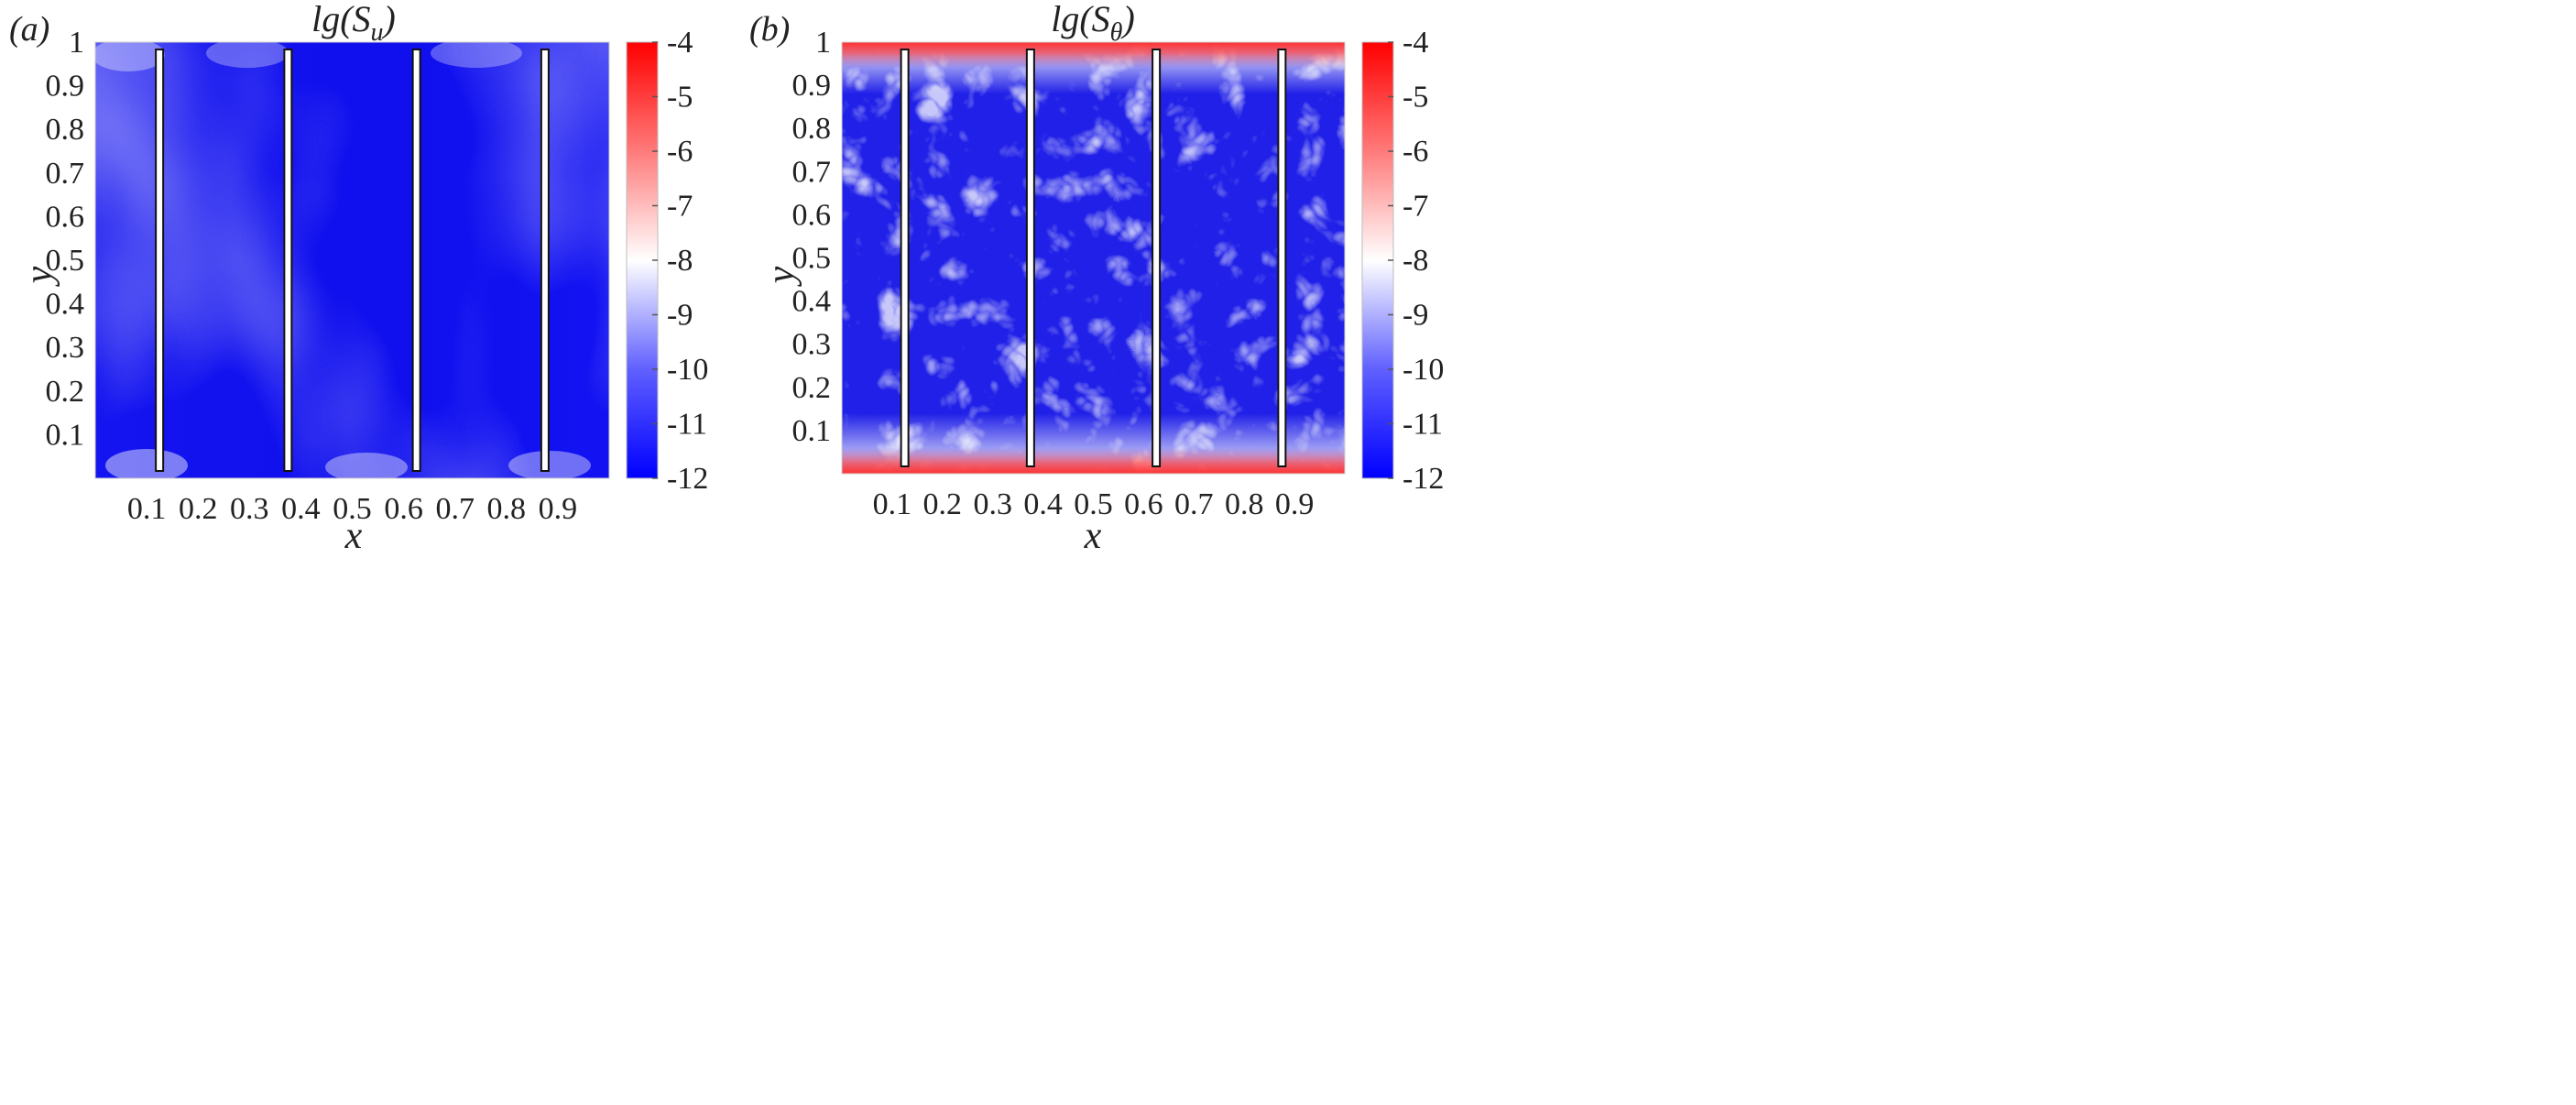 This screenshot has width=2576, height=1105. I want to click on panel-b-label: (b), so click(770, 29).